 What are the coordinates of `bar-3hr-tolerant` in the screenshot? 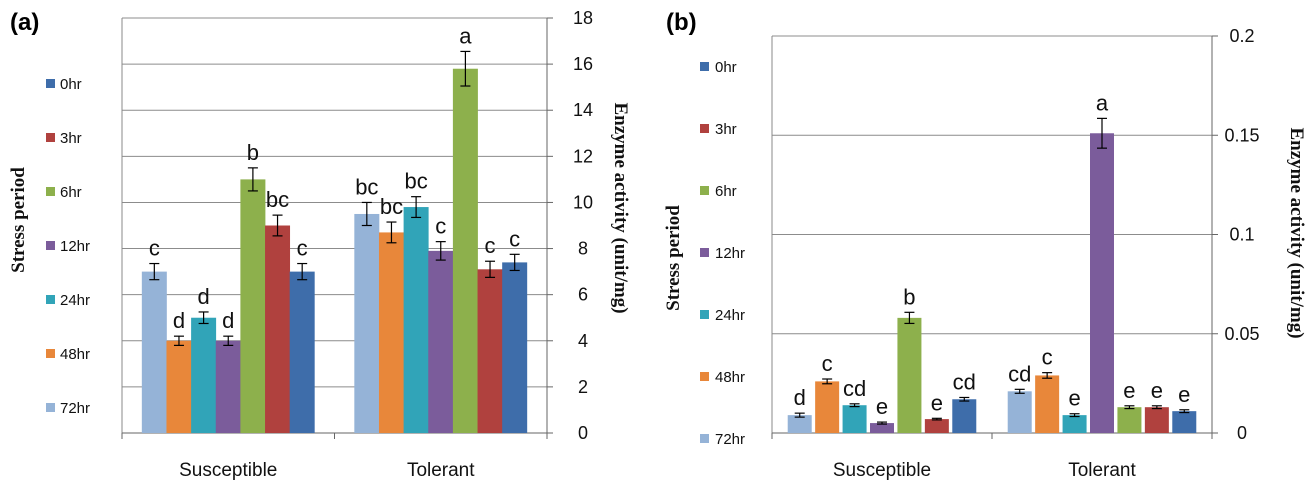 It's located at (490, 351).